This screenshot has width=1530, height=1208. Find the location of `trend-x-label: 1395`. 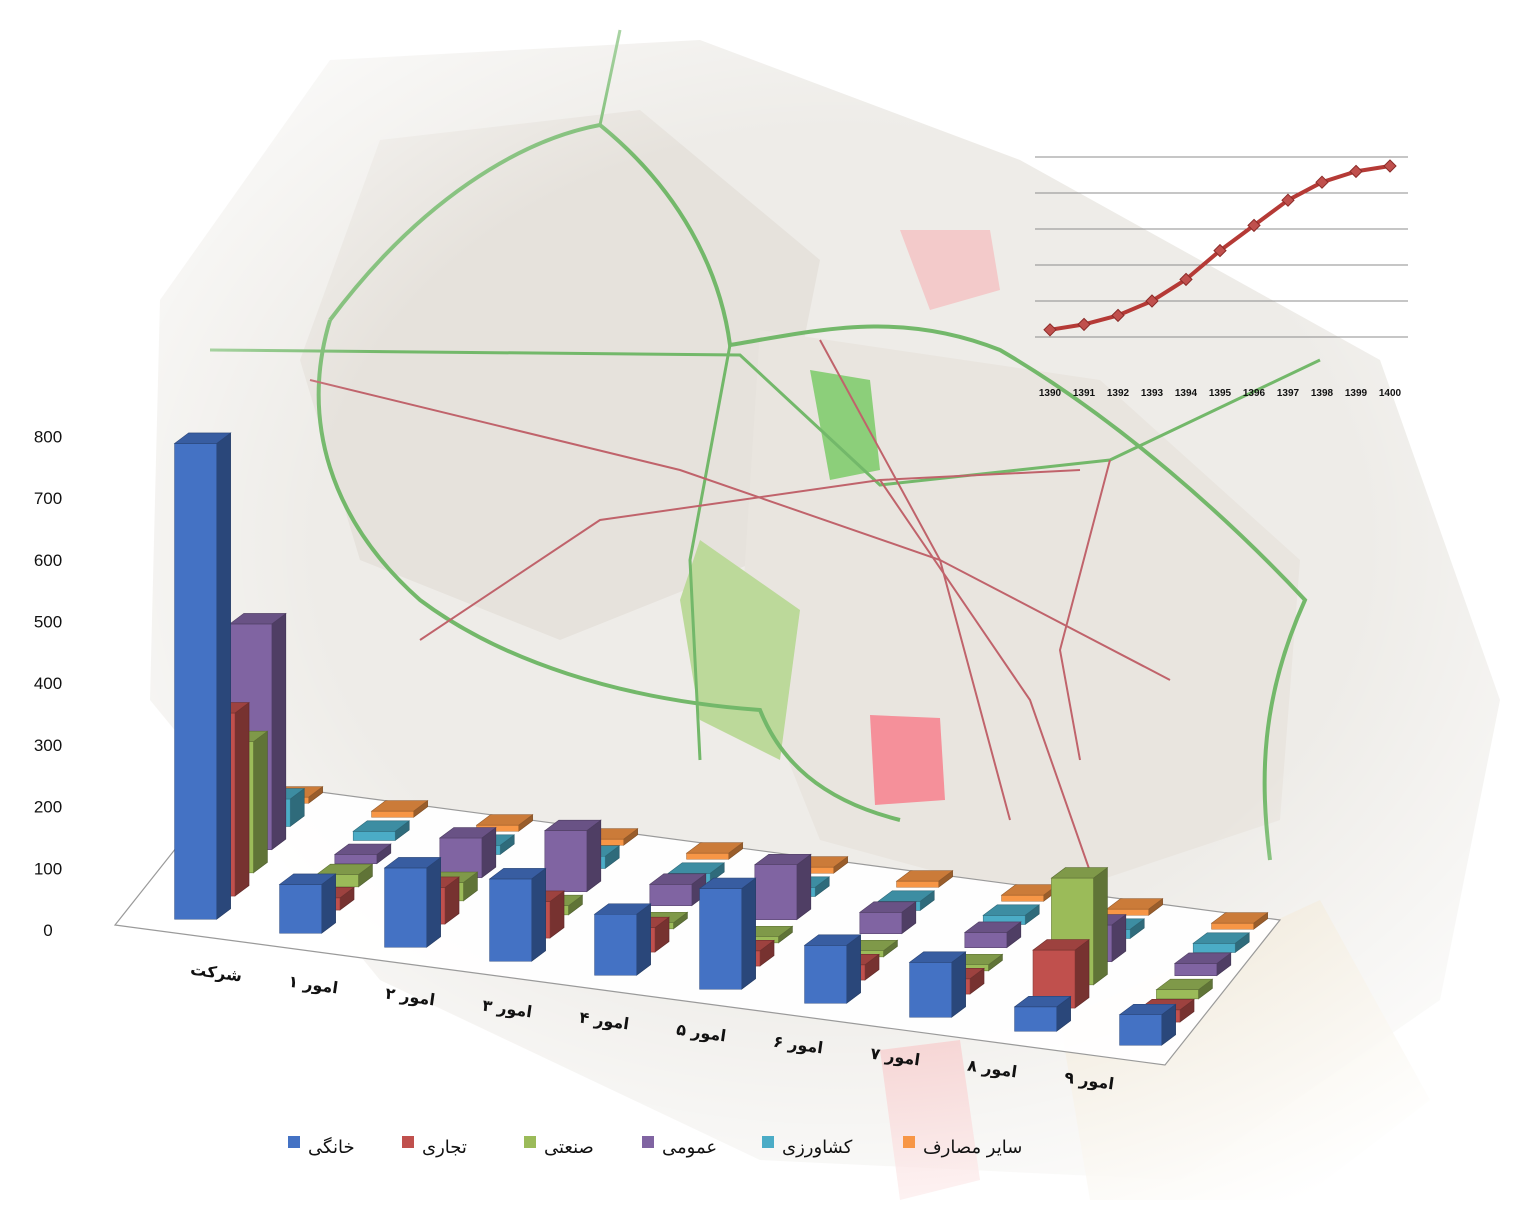

trend-x-label: 1395 is located at coordinates (1220, 393).